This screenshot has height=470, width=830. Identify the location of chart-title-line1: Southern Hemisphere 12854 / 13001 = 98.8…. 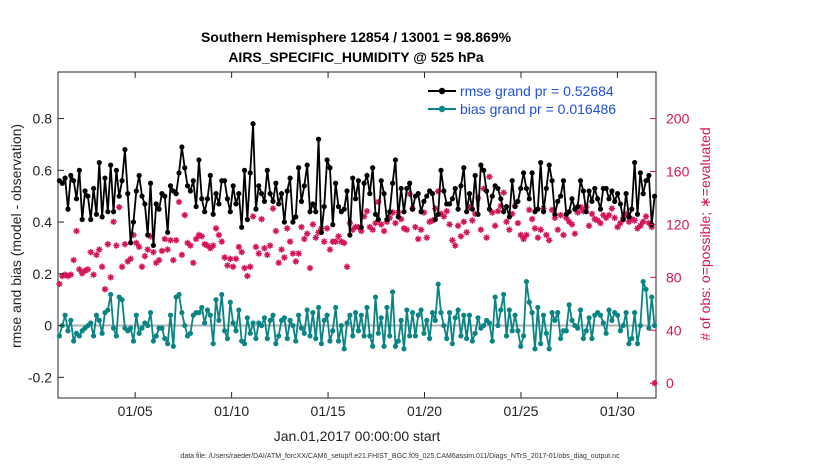
(356, 37).